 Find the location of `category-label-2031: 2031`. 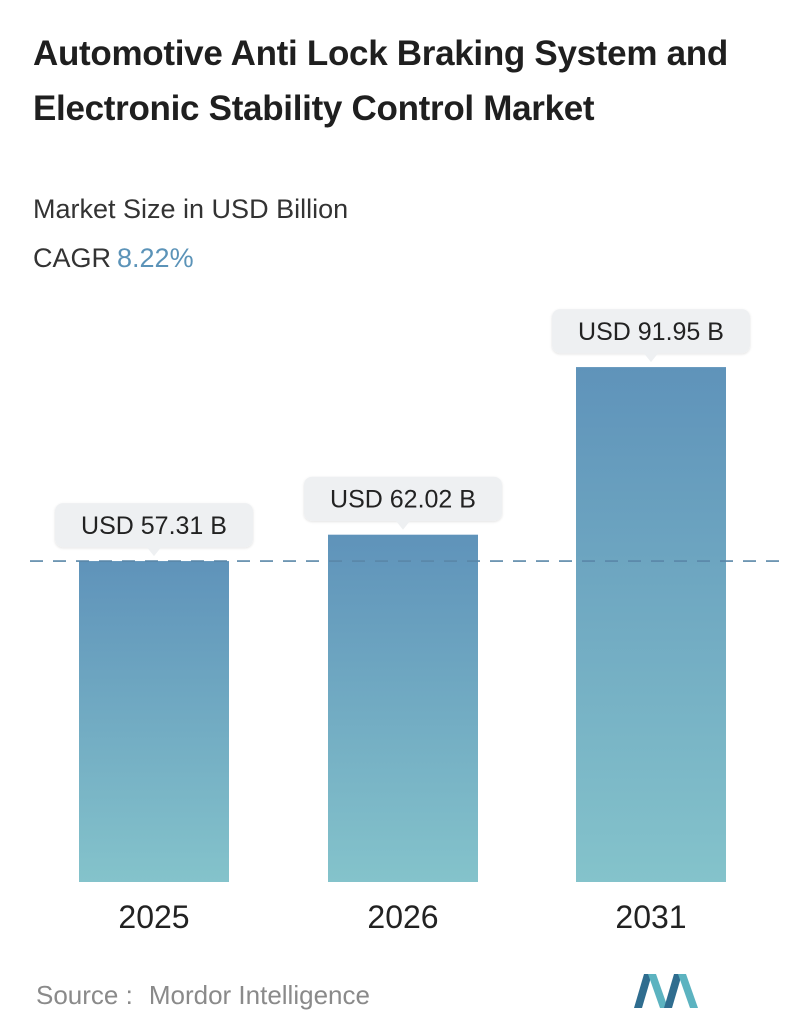

category-label-2031: 2031 is located at coordinates (650, 917).